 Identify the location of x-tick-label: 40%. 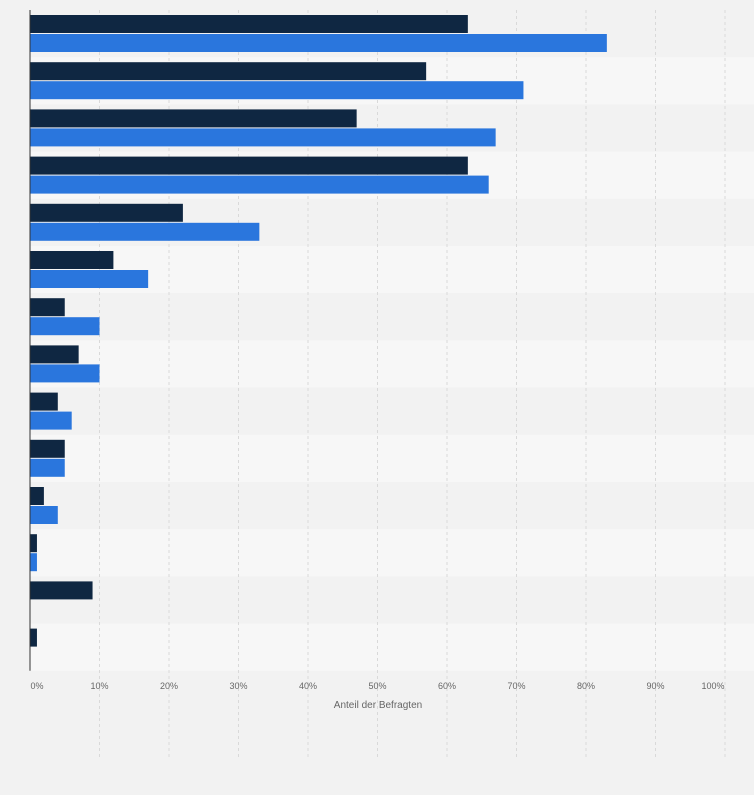
(308, 686).